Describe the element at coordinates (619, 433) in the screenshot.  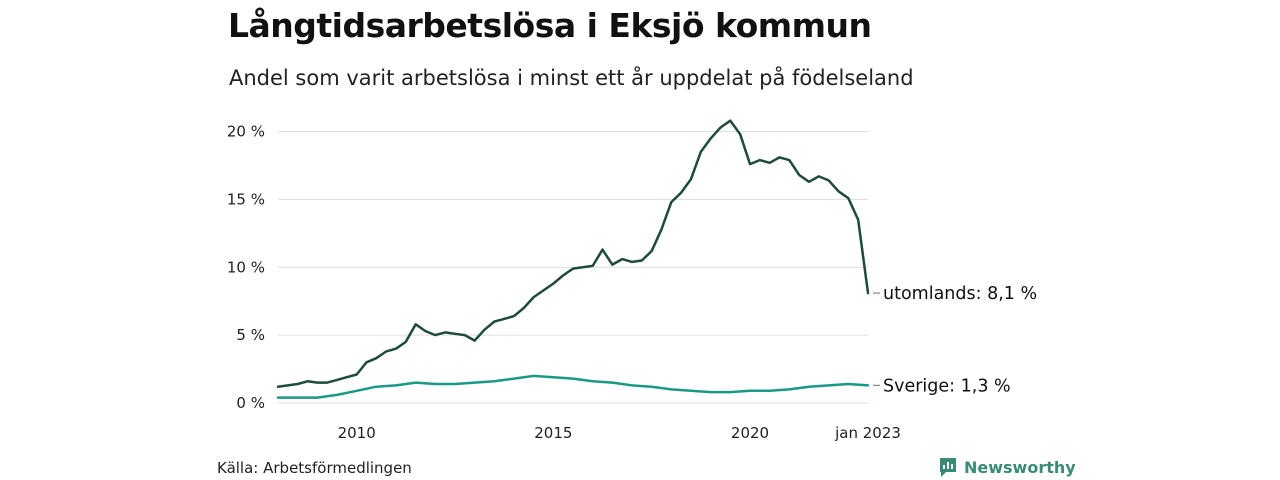
I see `x-axis: 2010 2015 2020 jan 2023` at that location.